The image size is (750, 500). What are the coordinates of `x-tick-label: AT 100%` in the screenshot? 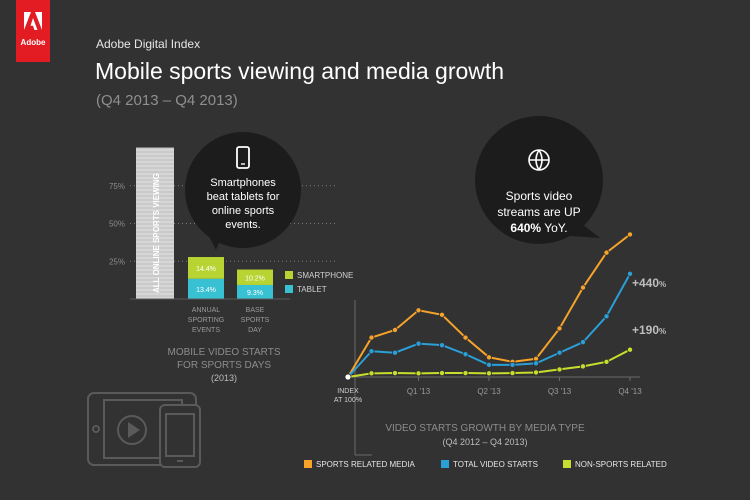 It's located at (348, 400).